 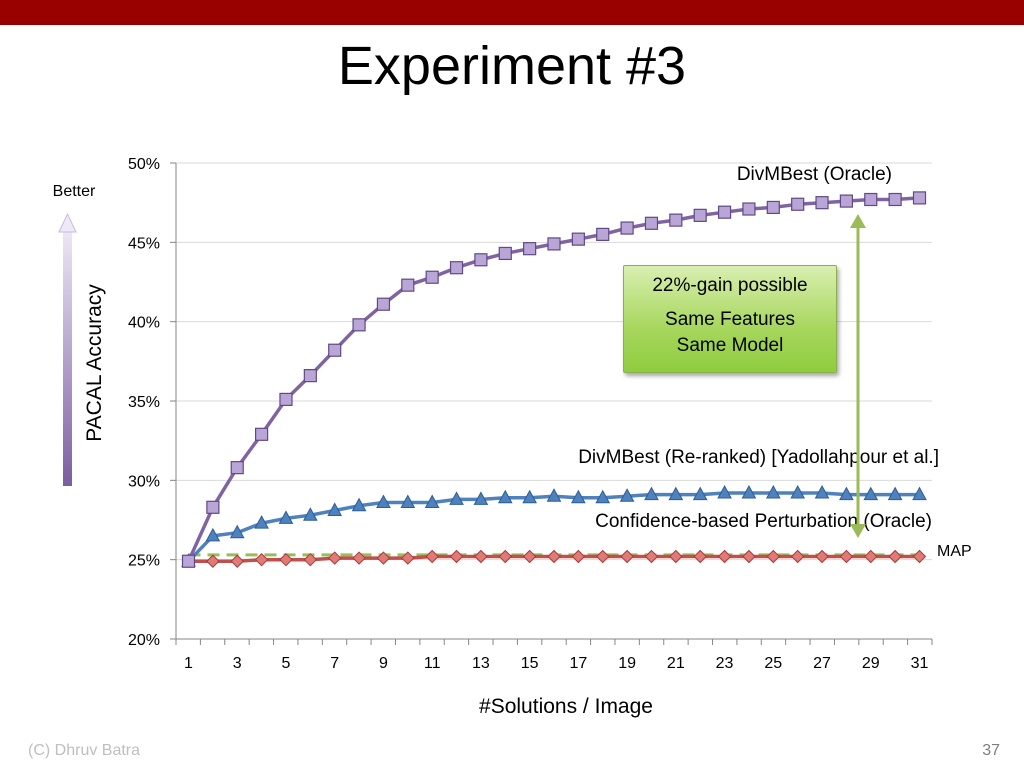 What do you see at coordinates (814, 174) in the screenshot?
I see `series-label-divmbest-oracle: DivMBest (Oracle)` at bounding box center [814, 174].